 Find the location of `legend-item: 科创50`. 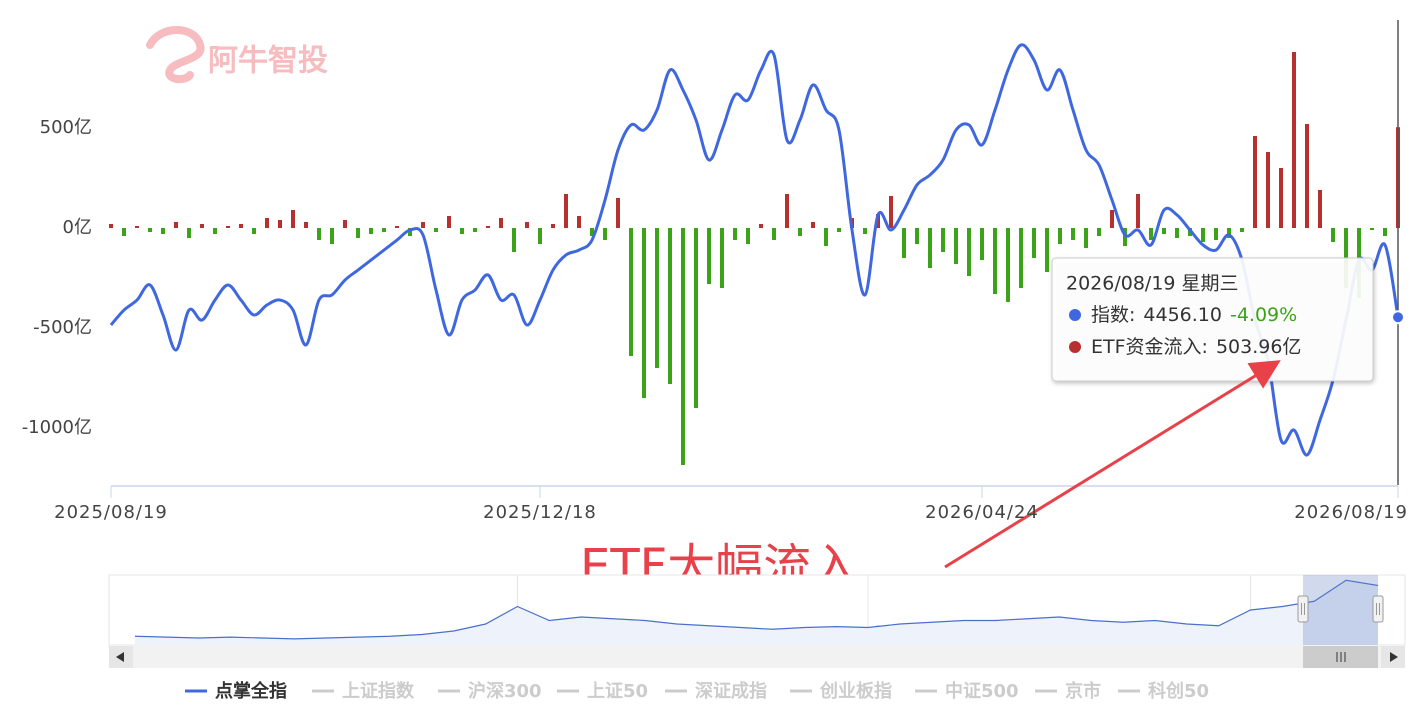

legend-item: 科创50 is located at coordinates (1178, 691).